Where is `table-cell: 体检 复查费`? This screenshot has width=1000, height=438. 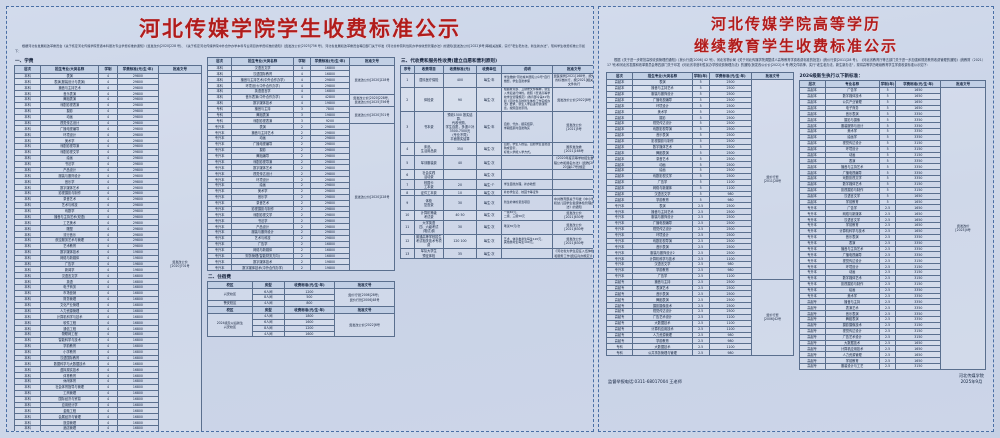 table-cell: 体检 复查费 is located at coordinates (428, 203).